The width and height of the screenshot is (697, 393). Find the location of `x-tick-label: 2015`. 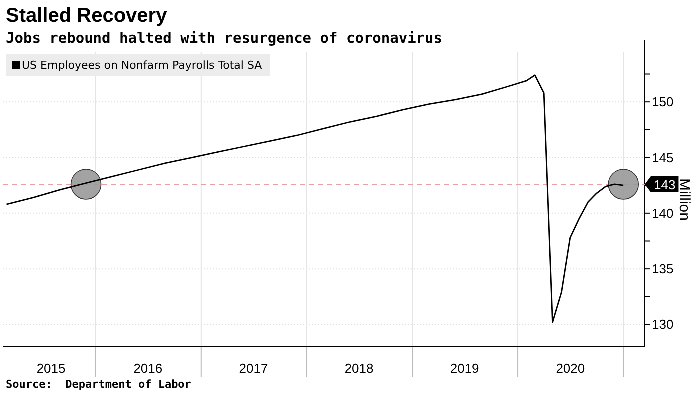

x-tick-label: 2015 is located at coordinates (51, 368).